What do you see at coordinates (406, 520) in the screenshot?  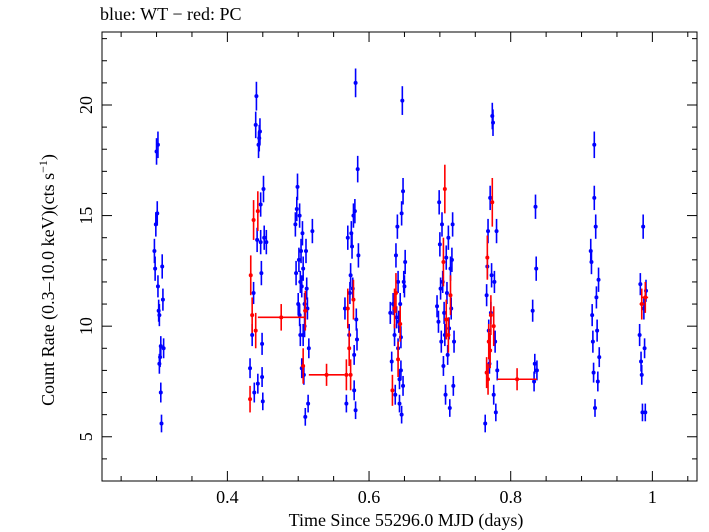 I see `x-axis-label: Time Since 55296.0 MJD (days)` at bounding box center [406, 520].